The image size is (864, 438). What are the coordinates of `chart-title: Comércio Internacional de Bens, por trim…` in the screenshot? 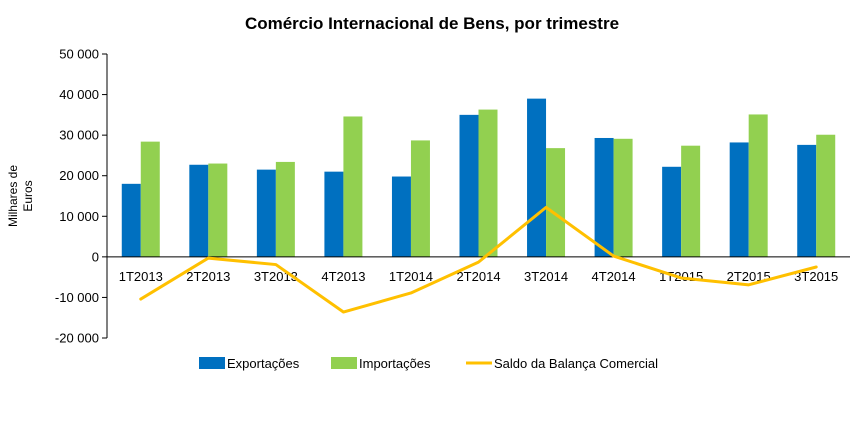 It's located at (432, 23).